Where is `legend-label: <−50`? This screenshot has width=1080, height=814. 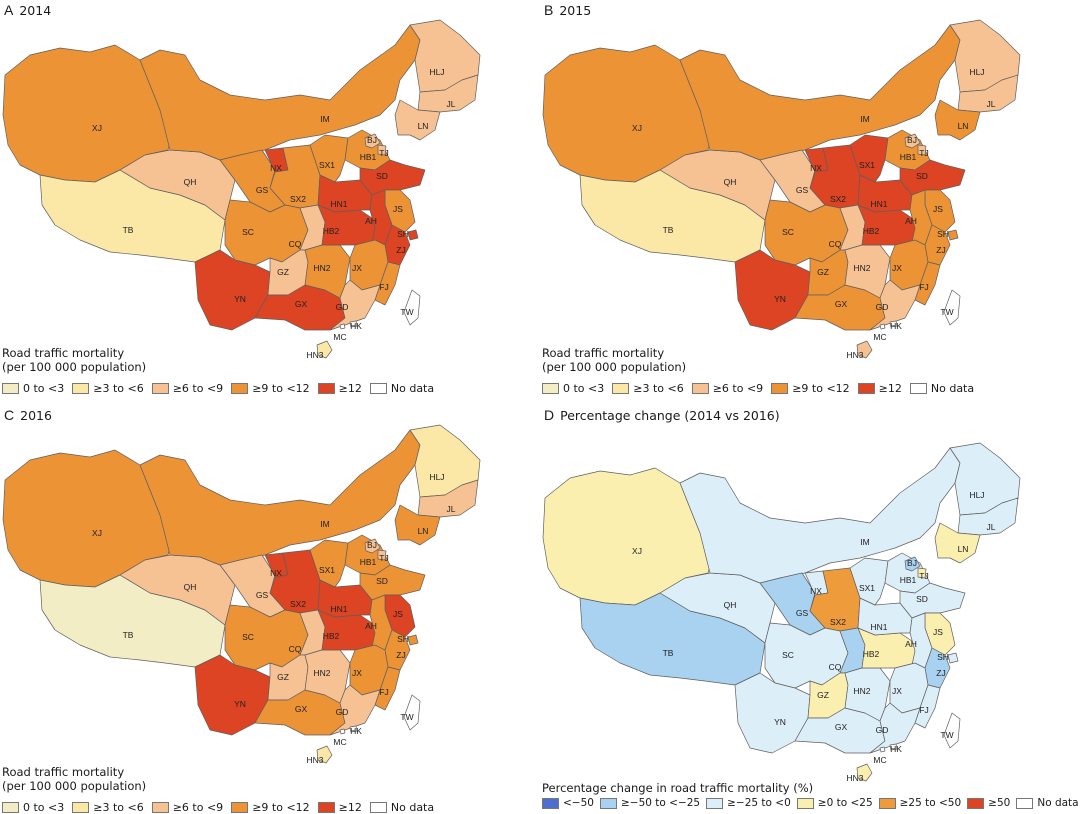 legend-label: <−50 is located at coordinates (578, 803).